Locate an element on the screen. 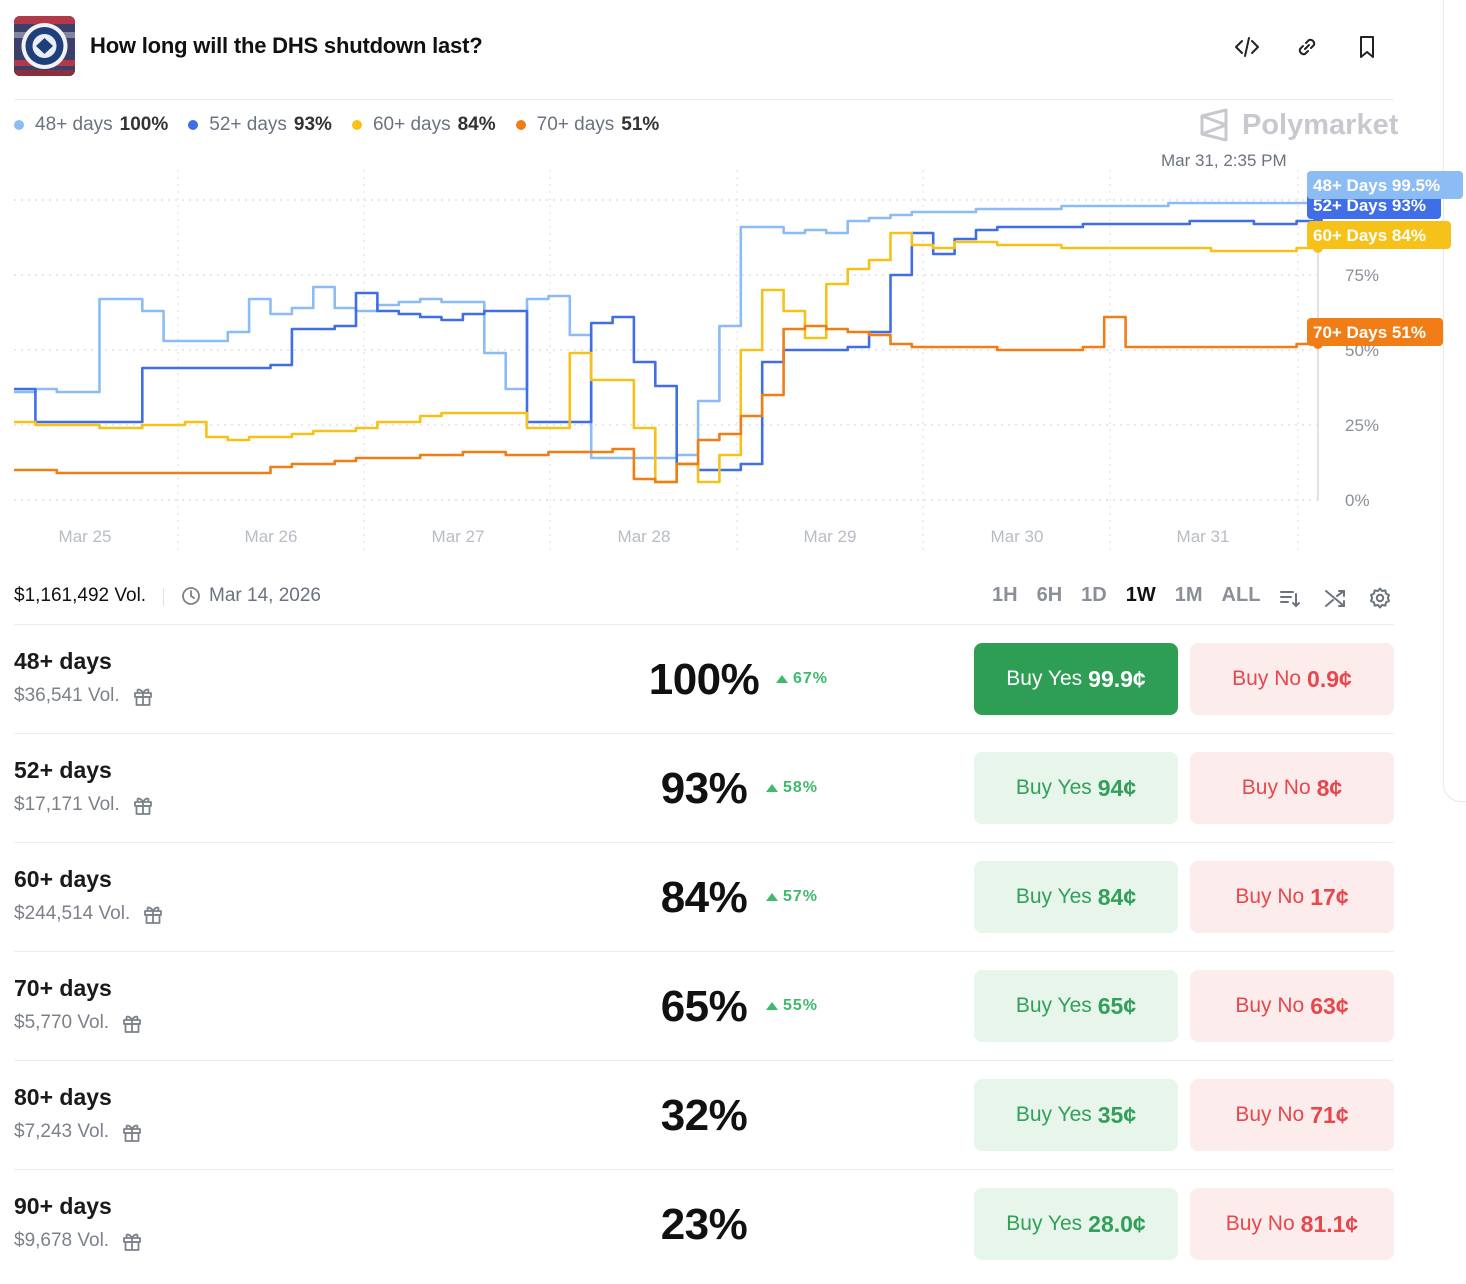 The image size is (1466, 1284). outcome-name: 52+ days is located at coordinates (63, 770).